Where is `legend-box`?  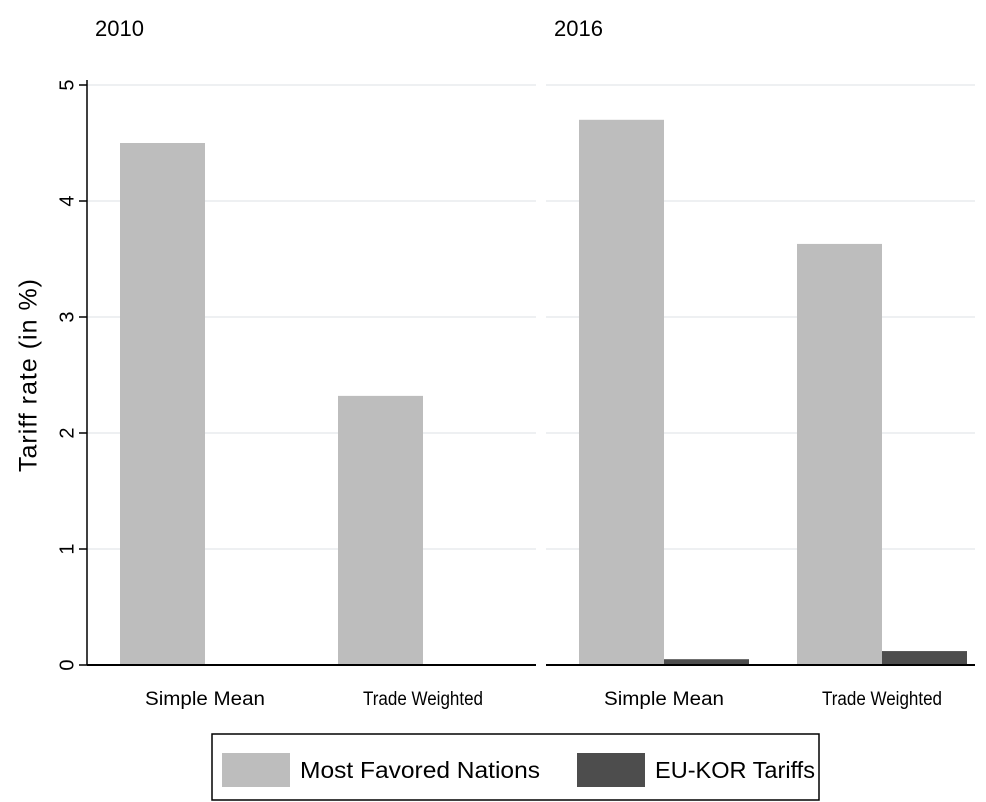
legend-box is located at coordinates (515, 767).